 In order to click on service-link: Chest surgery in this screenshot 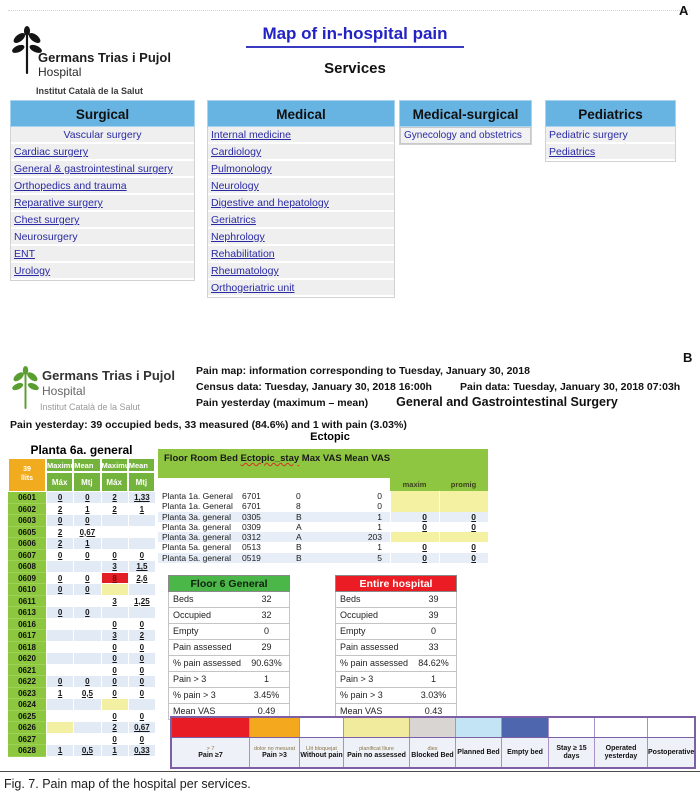, I will do `click(102, 220)`.